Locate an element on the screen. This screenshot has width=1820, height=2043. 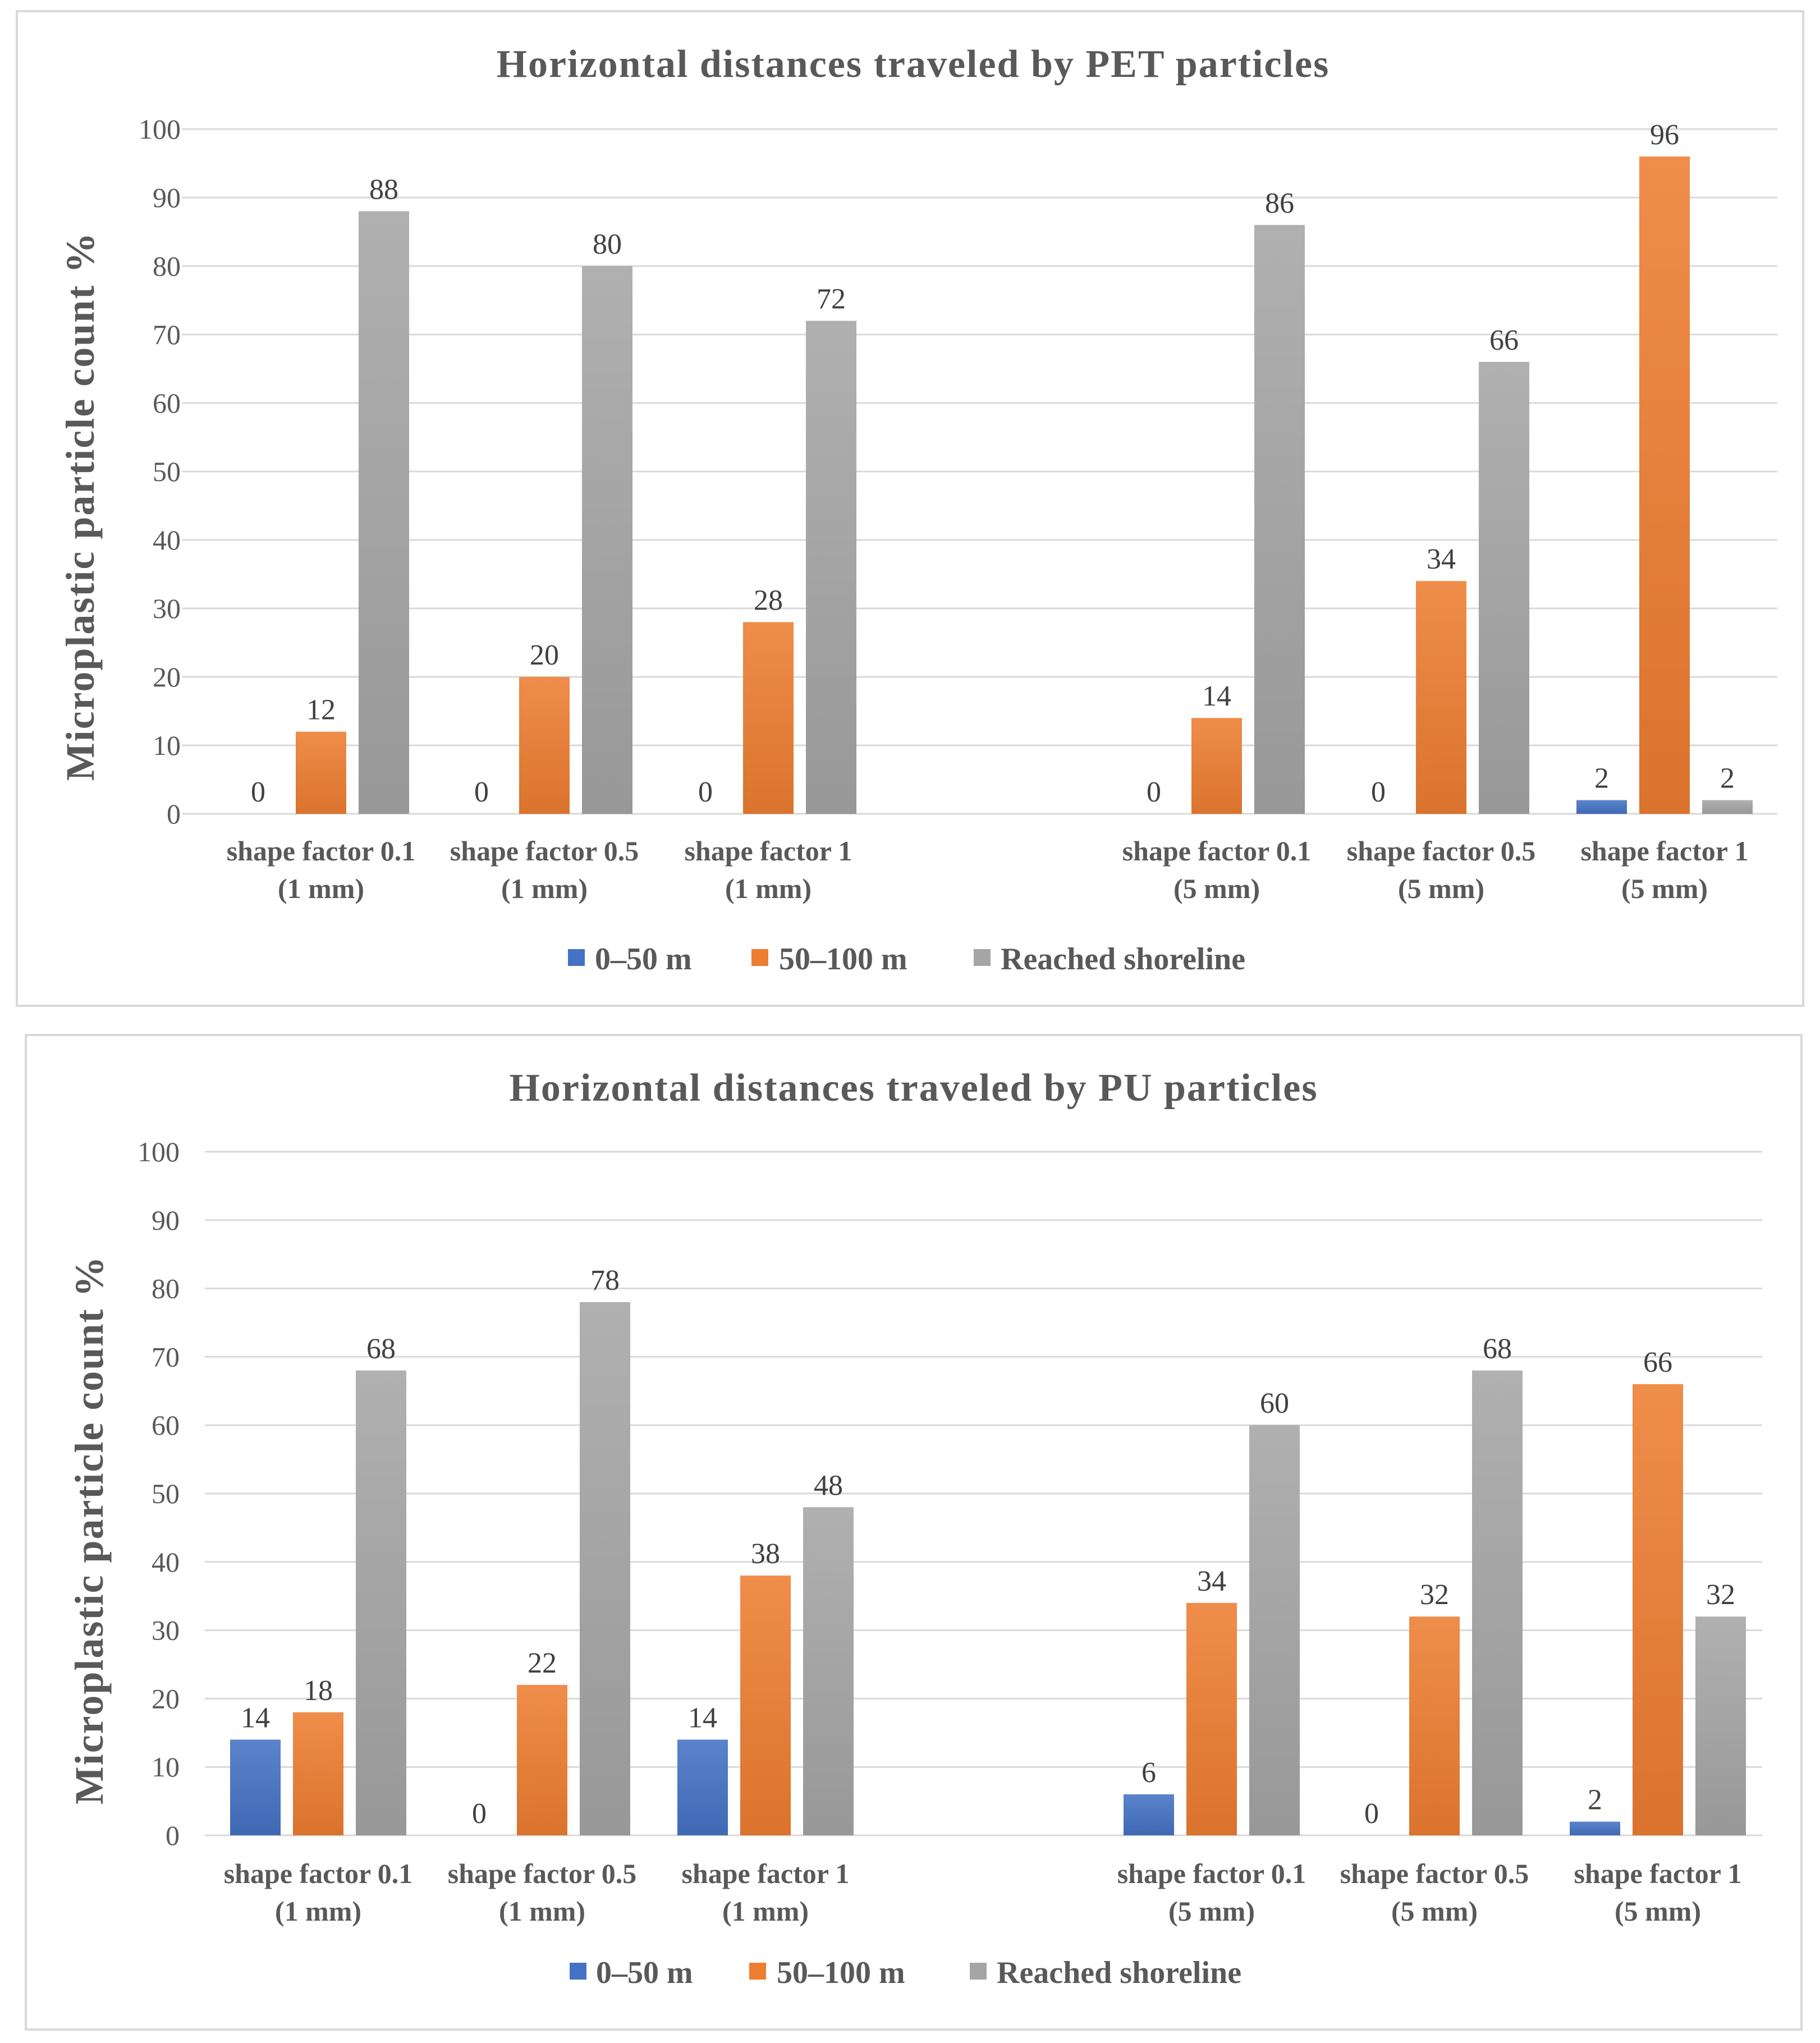
pu-y-axis-label: Microplastic particle count % is located at coordinates (90, 1530).